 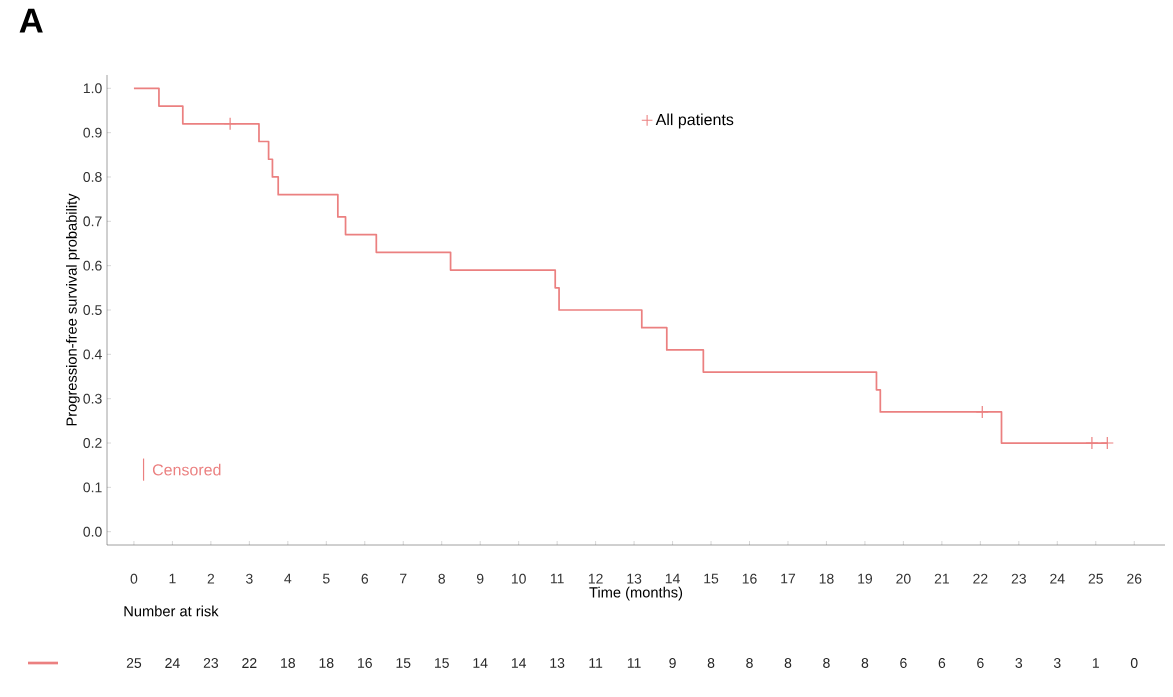 What do you see at coordinates (92, 398) in the screenshot?
I see `y-tick-label: 0.3` at bounding box center [92, 398].